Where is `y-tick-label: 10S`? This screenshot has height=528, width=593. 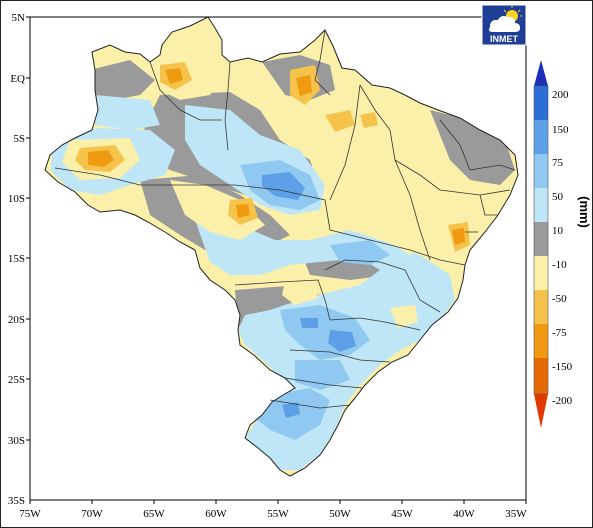 y-tick-label: 10S is located at coordinates (16, 199).